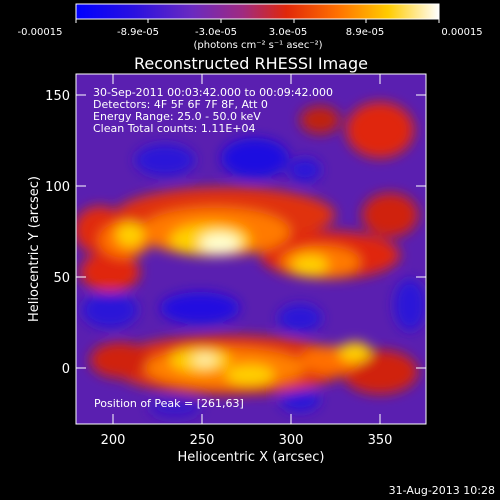  Describe the element at coordinates (216, 32) in the screenshot. I see `colorbar-tick-label: -3.0e-05` at that location.